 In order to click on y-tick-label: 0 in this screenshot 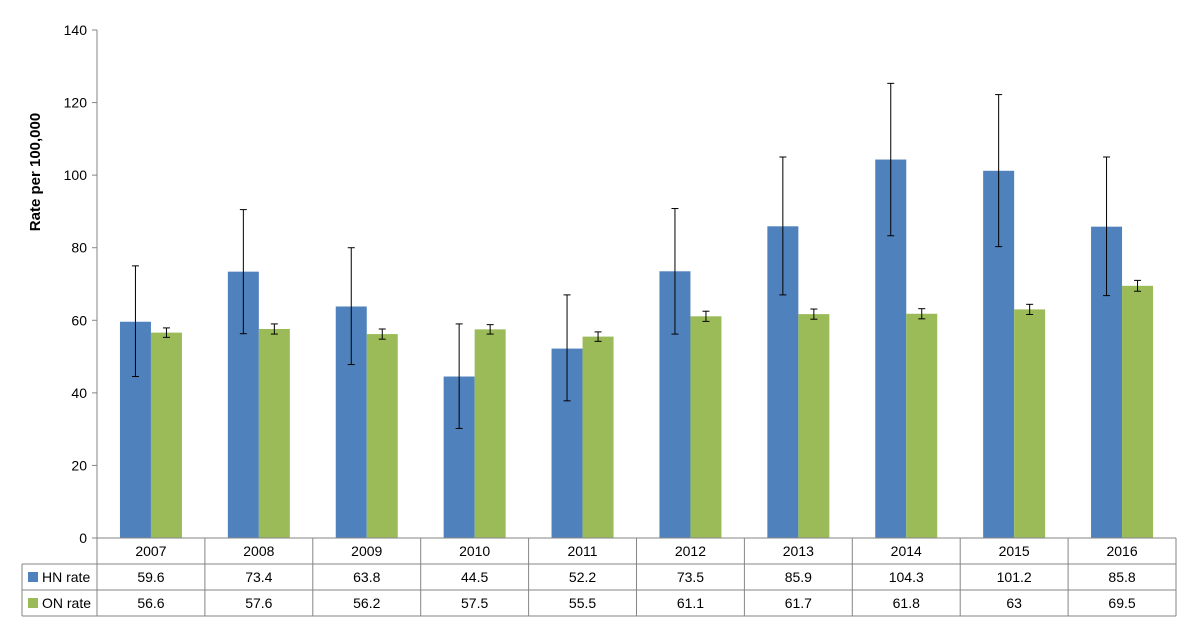, I will do `click(83, 538)`.